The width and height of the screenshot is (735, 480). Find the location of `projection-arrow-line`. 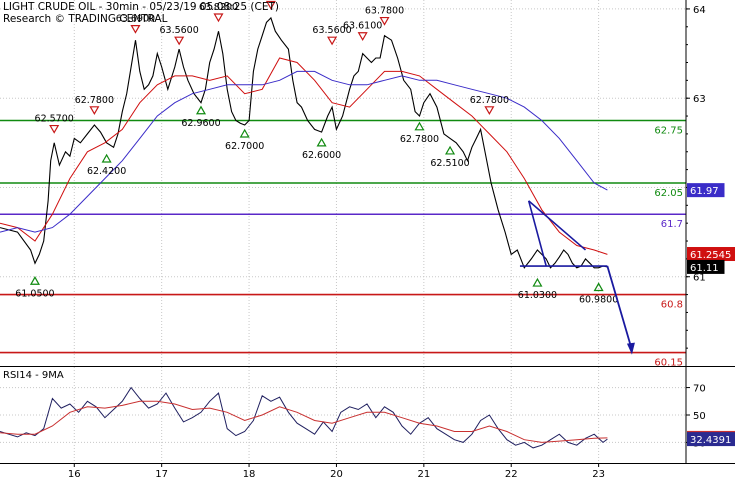

projection-arrow-line is located at coordinates (619, 306).